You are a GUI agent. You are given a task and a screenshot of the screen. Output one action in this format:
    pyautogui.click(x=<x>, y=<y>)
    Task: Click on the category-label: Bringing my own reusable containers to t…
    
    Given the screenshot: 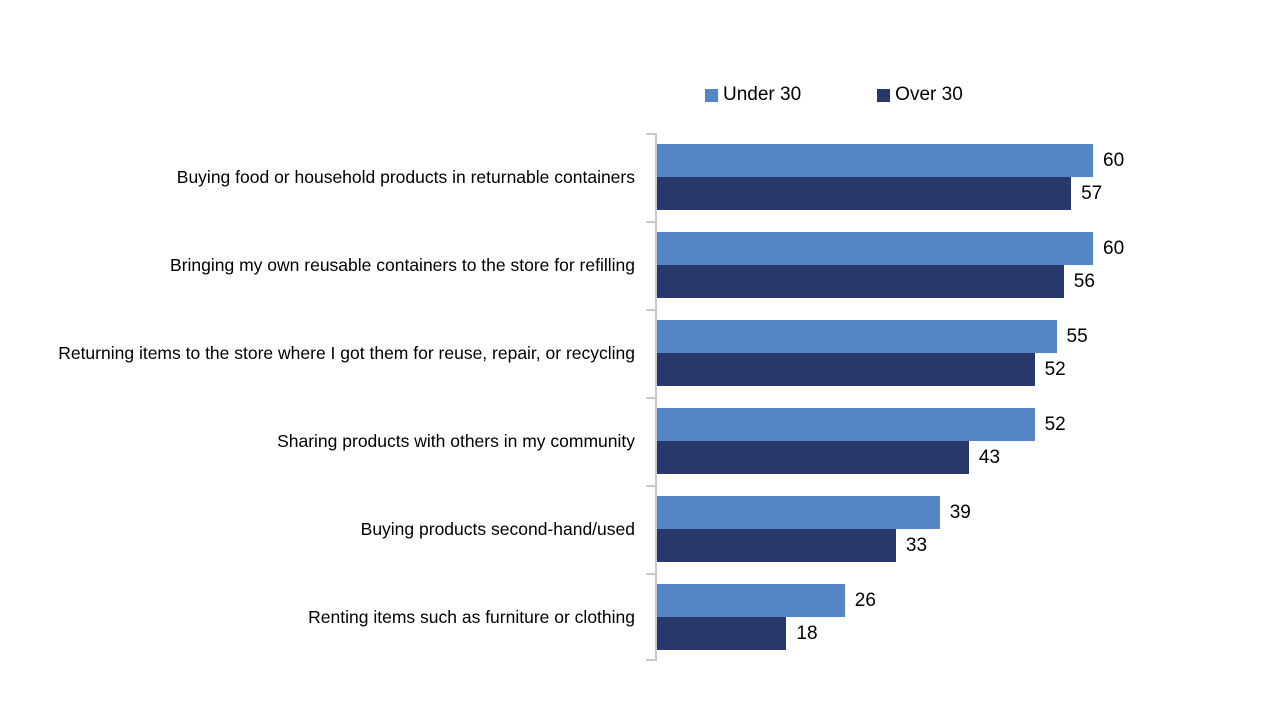 What is the action you would take?
    pyautogui.click(x=402, y=265)
    